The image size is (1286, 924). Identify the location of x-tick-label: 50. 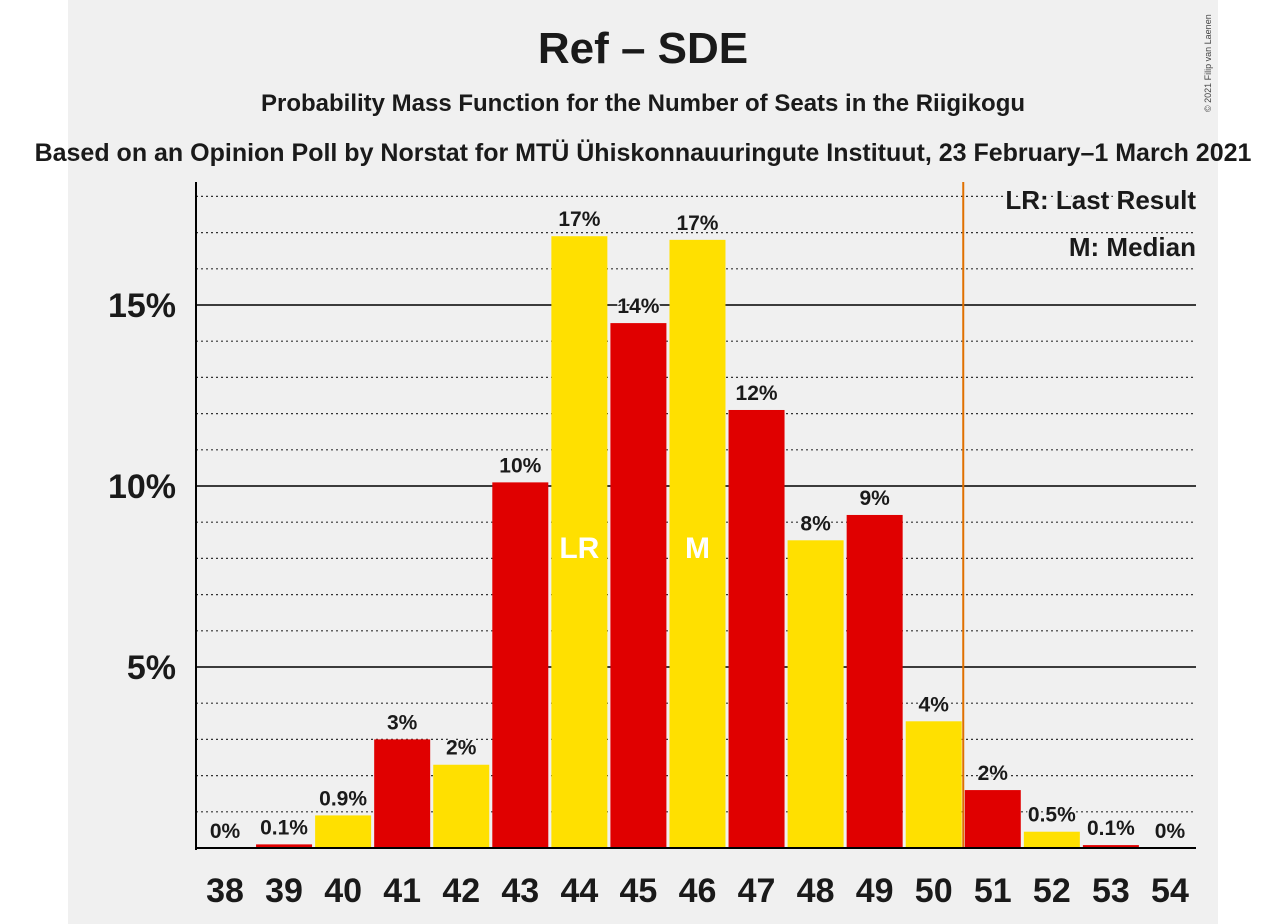
(934, 891).